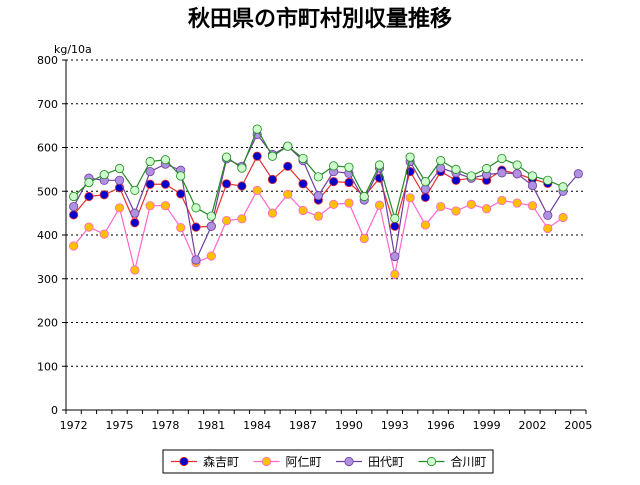 The width and height of the screenshot is (640, 485). Describe the element at coordinates (47, 60) in the screenshot. I see `y-tick-label: 800` at that location.